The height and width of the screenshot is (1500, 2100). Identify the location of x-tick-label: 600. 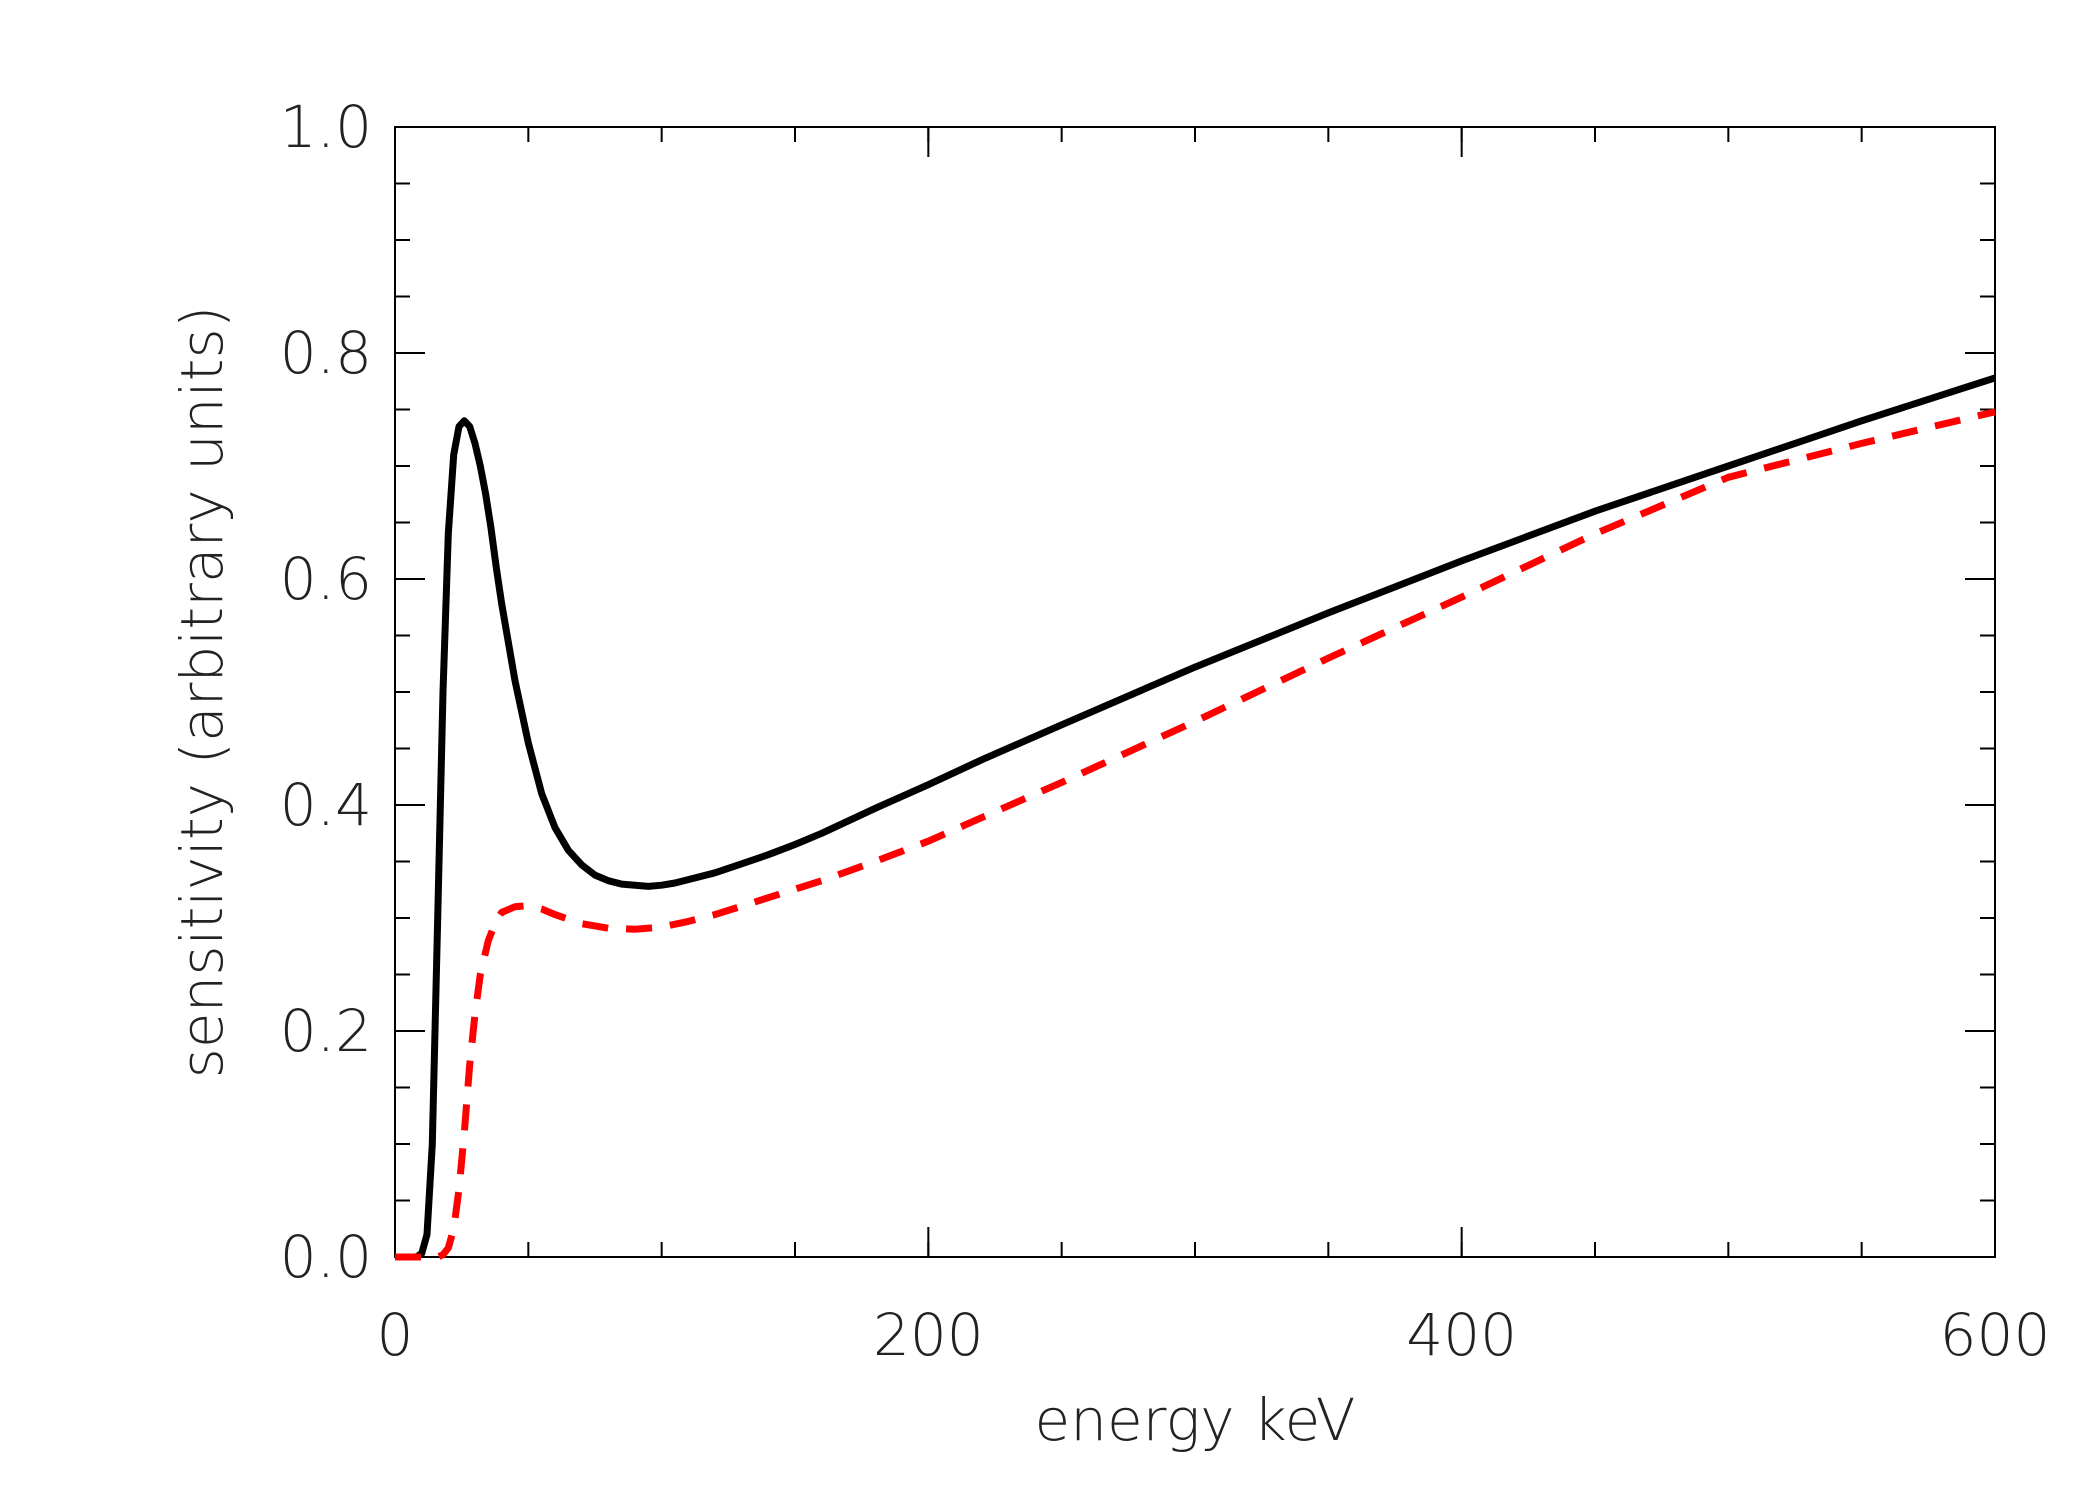
(1995, 1335).